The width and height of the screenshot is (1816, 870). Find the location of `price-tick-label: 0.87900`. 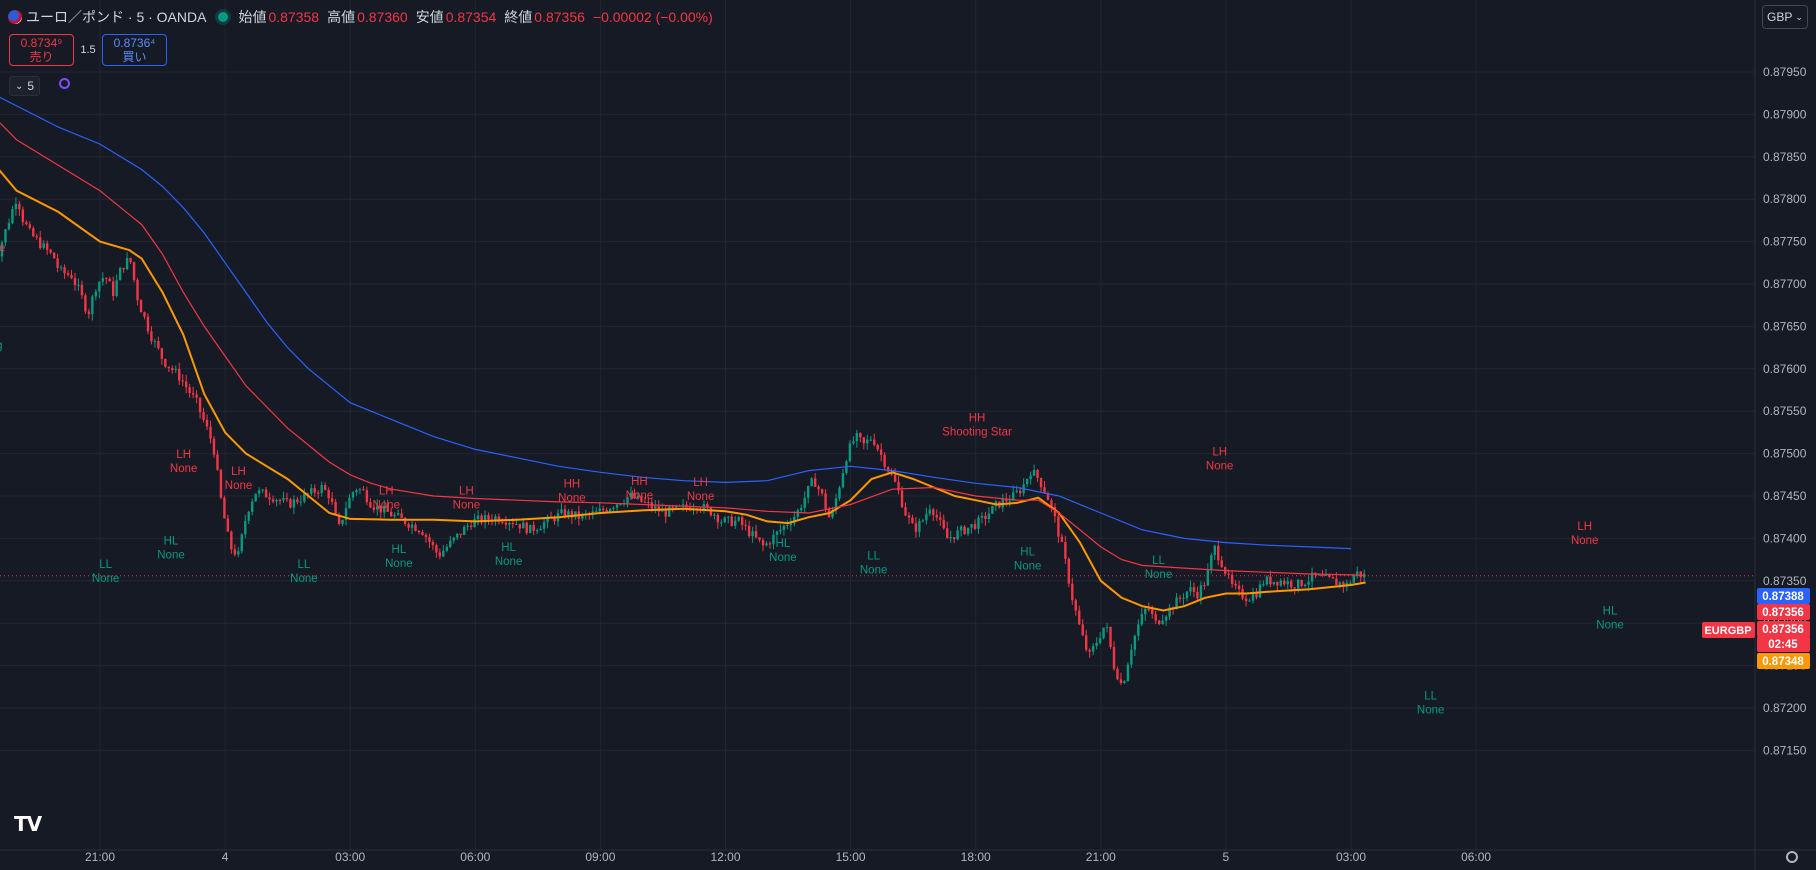

price-tick-label: 0.87900 is located at coordinates (1785, 114).